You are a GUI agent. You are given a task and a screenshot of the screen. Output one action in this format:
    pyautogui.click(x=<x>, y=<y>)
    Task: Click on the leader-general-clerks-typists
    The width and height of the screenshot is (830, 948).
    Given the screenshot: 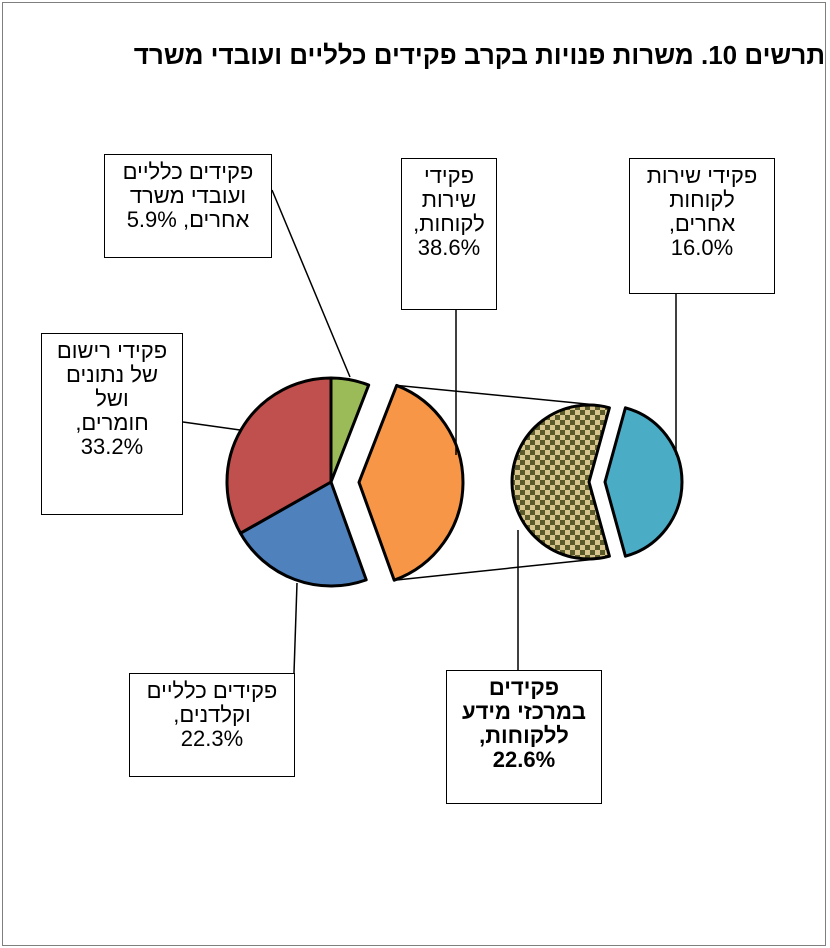 What is the action you would take?
    pyautogui.click(x=295, y=628)
    